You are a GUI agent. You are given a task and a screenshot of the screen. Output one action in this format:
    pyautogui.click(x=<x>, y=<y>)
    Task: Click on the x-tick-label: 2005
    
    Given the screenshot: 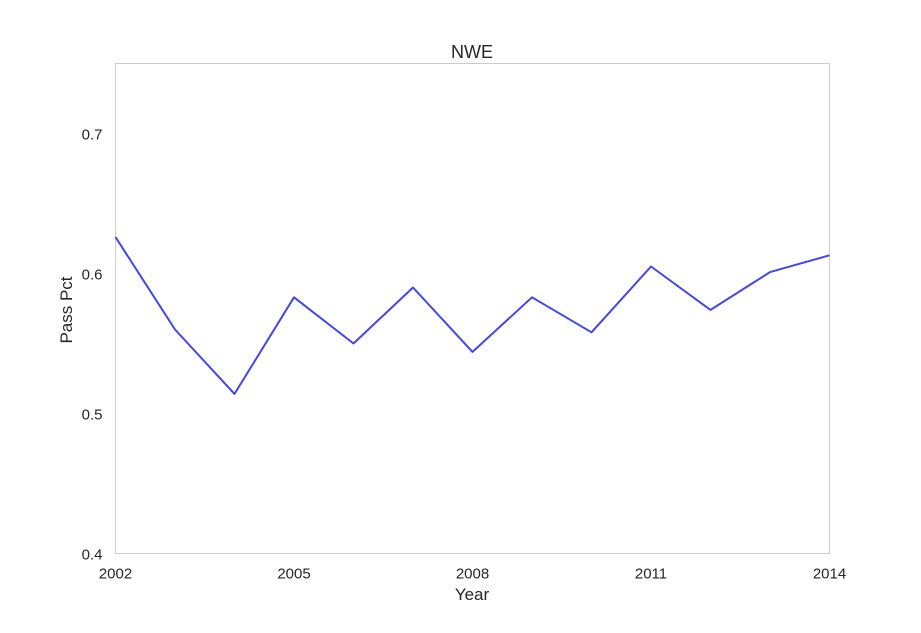 What is the action you would take?
    pyautogui.click(x=293, y=574)
    